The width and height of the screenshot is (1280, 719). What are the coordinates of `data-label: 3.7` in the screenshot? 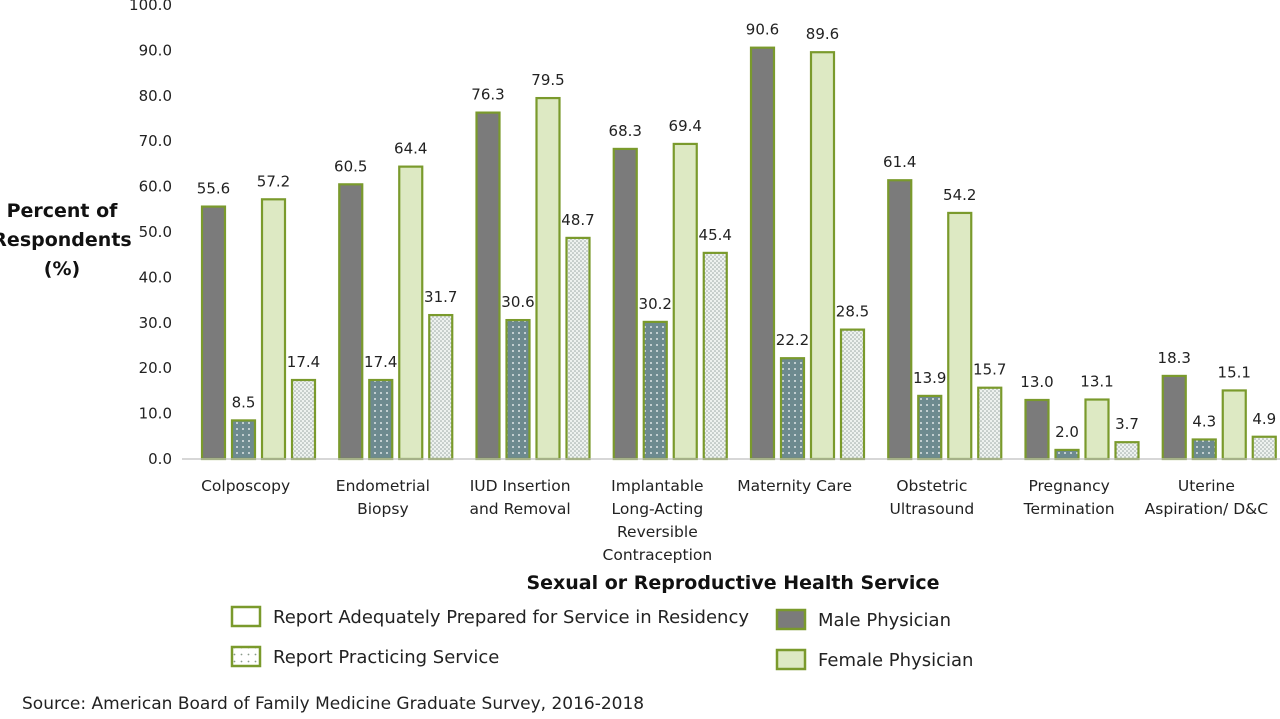 It's located at (1127, 424).